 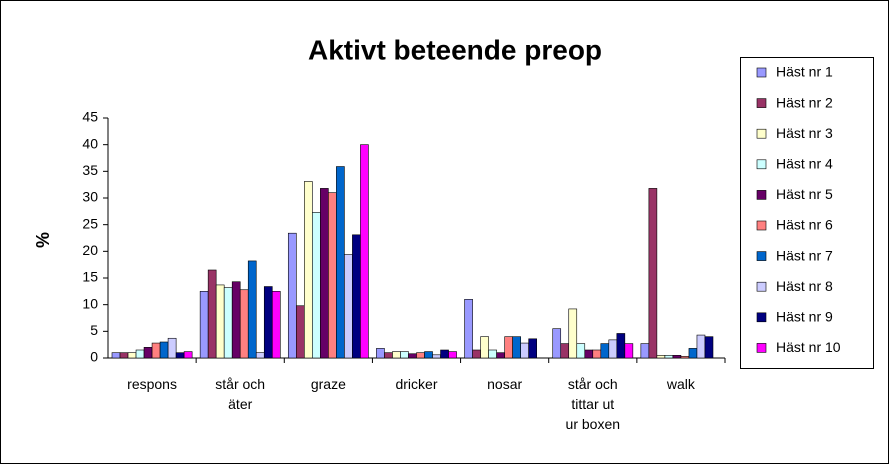 I want to click on y-tick-label: 0, so click(x=94, y=357).